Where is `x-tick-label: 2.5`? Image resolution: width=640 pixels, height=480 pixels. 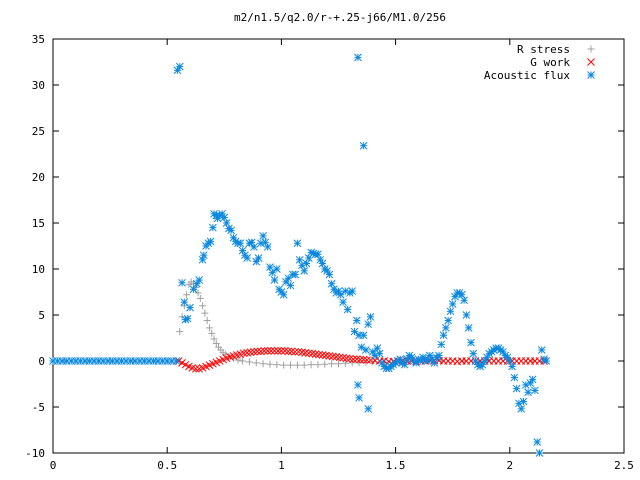 x-tick-label: 2.5 is located at coordinates (624, 465).